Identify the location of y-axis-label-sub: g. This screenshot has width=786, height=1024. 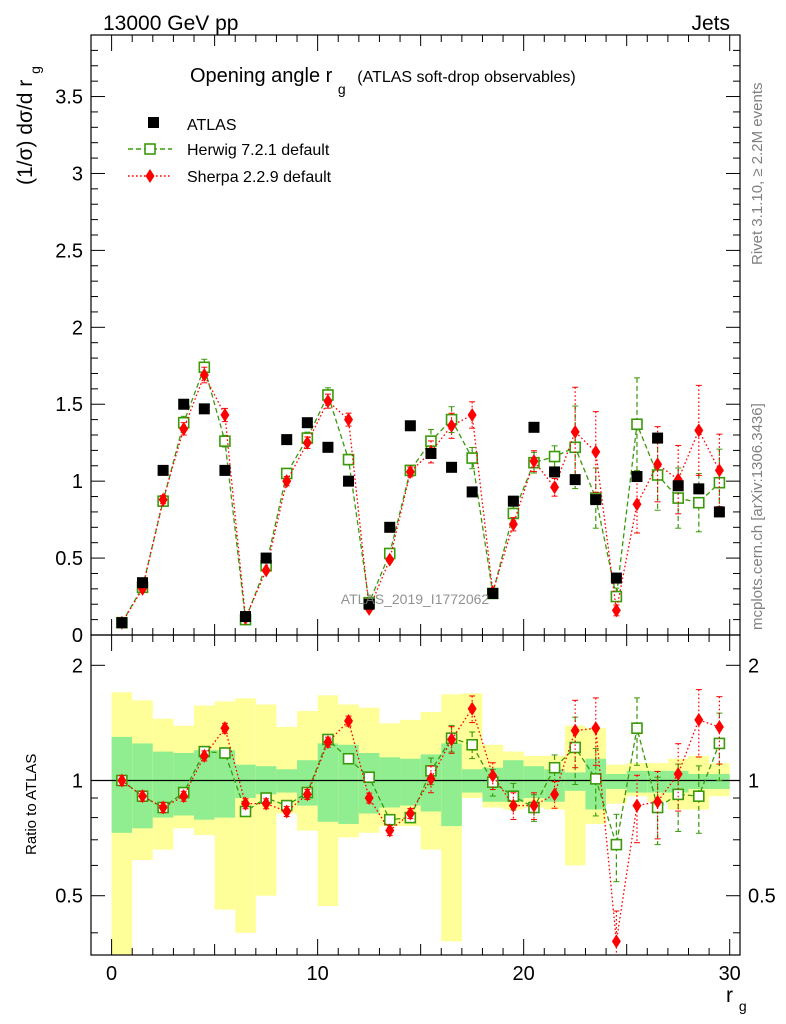
(35, 70).